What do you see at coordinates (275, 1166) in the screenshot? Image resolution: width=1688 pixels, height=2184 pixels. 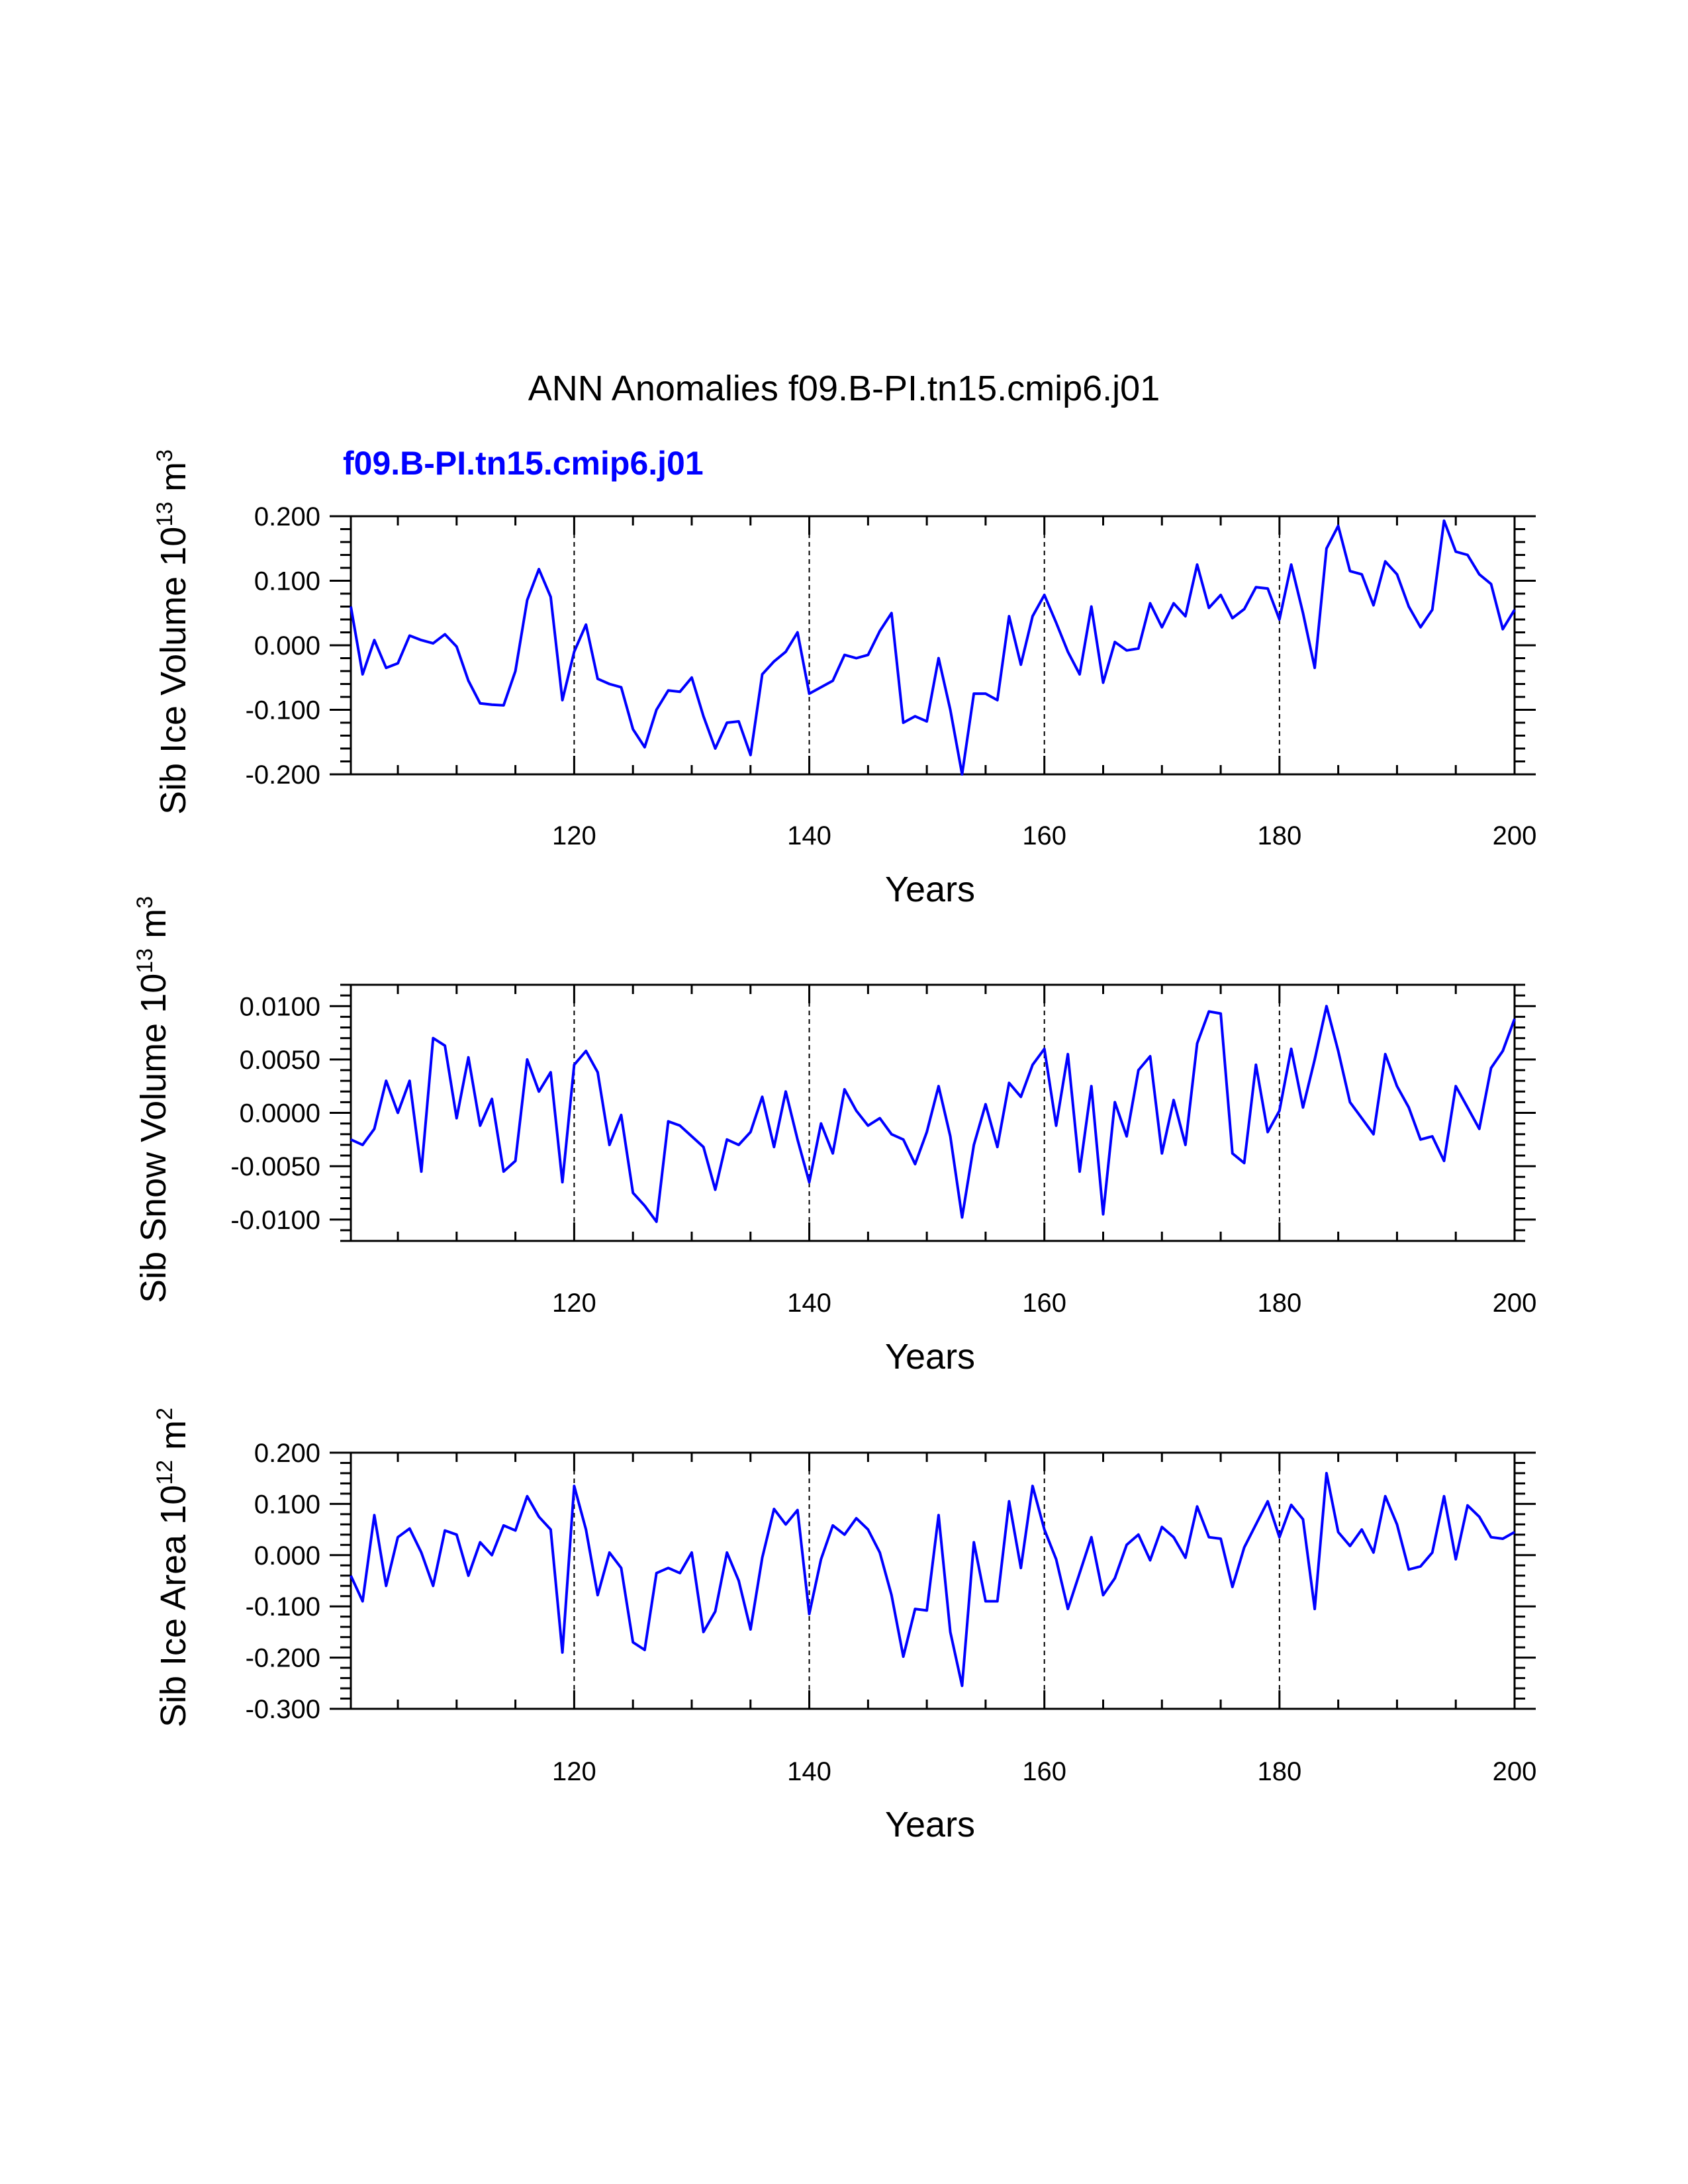 I see `y-tick-label: -0.0050` at bounding box center [275, 1166].